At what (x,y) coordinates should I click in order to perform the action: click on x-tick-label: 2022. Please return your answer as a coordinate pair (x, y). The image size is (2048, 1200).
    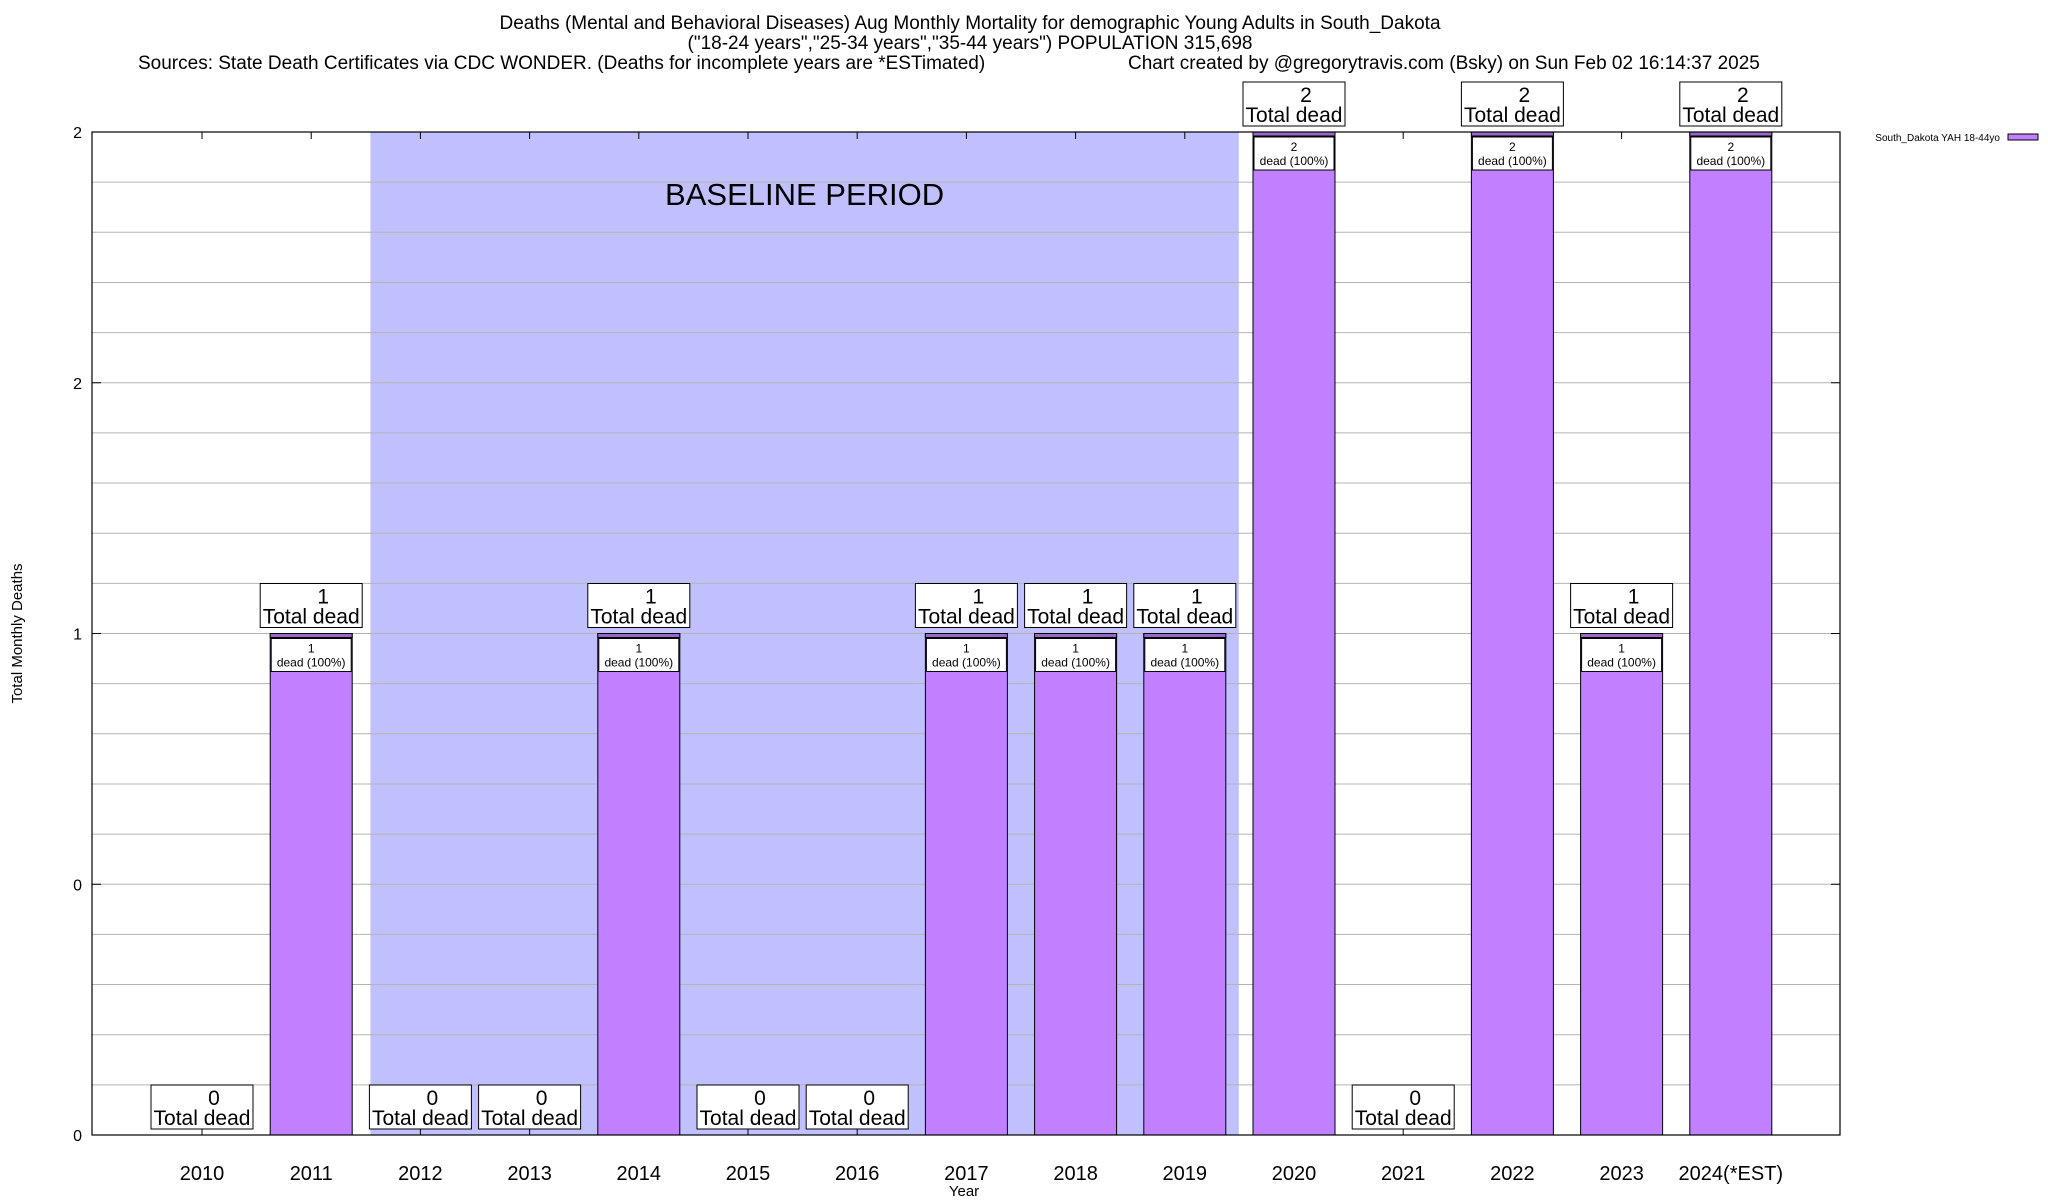
    Looking at the image, I should click on (1512, 1174).